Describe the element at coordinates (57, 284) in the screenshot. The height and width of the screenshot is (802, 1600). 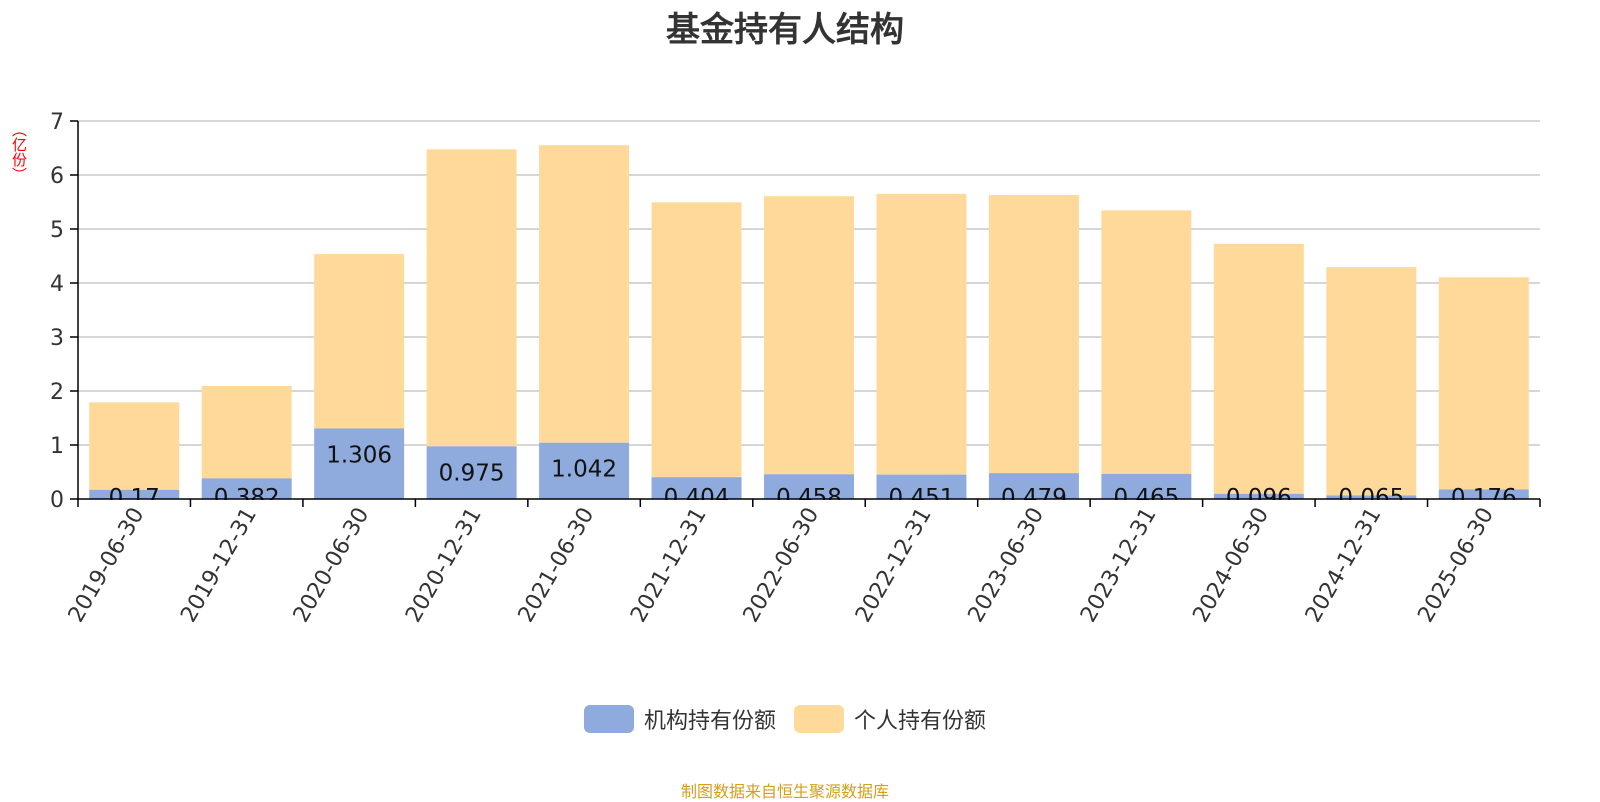
I see `y-tick-label: 4` at that location.